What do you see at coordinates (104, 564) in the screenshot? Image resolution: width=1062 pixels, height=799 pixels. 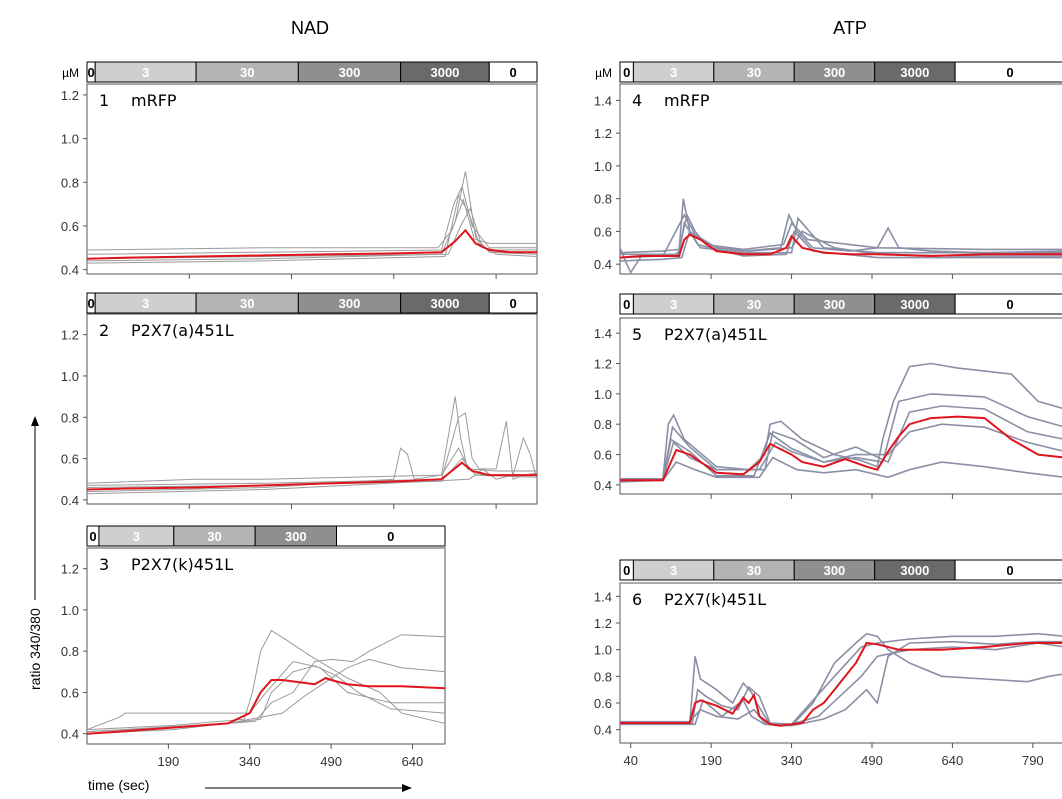 I see `panel-number: 3` at bounding box center [104, 564].